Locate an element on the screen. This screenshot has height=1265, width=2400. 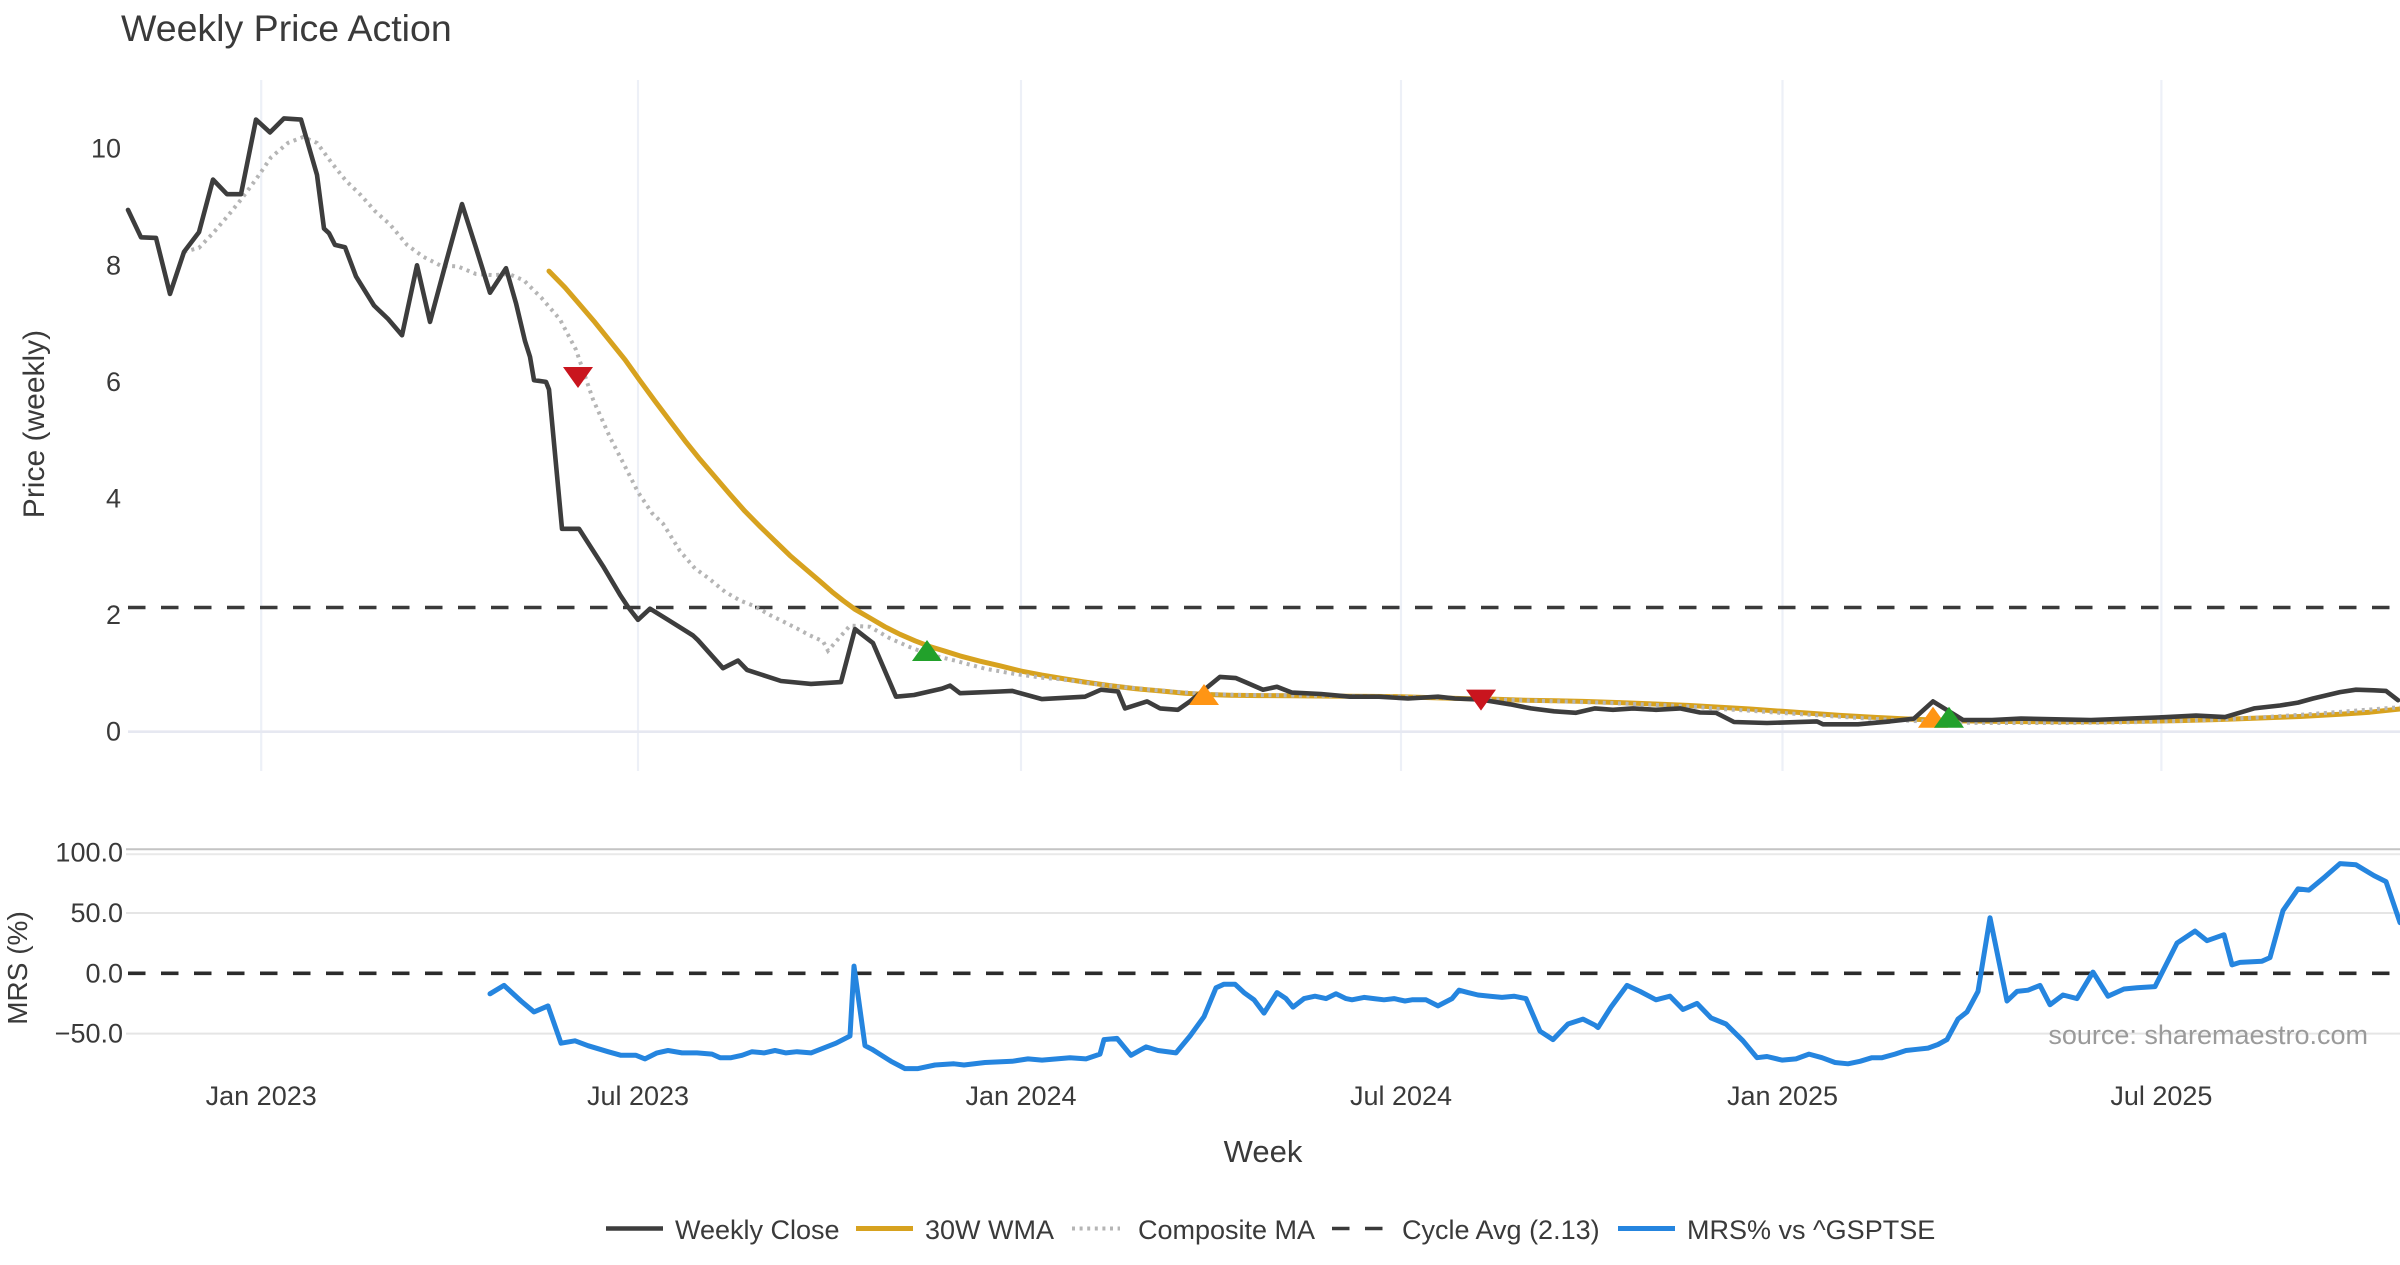
svg-text: source: sharemaestro.com is located at coordinates (2208, 1035).